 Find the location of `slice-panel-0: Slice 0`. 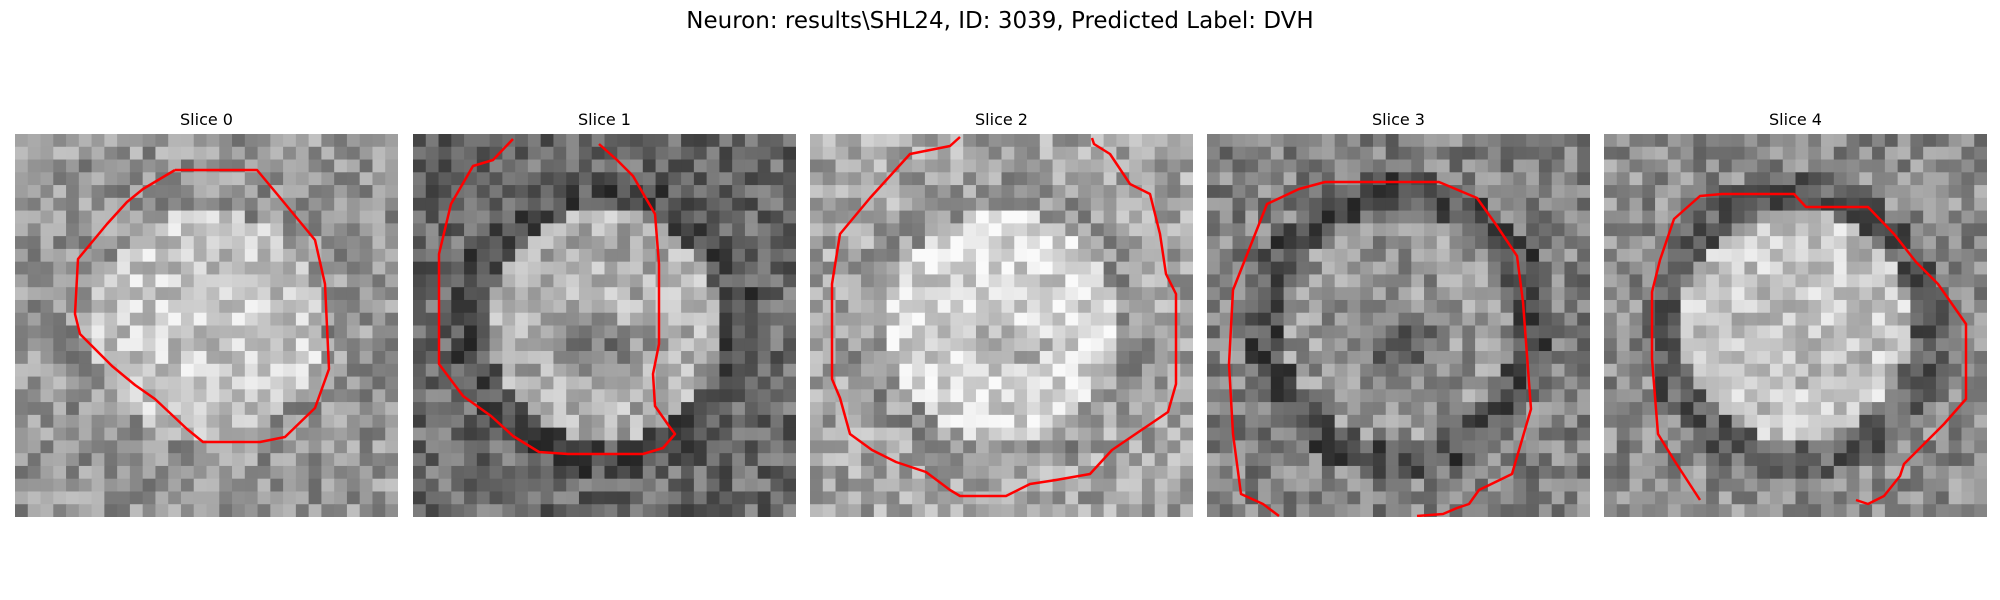

slice-panel-0: Slice 0 is located at coordinates (206, 312).